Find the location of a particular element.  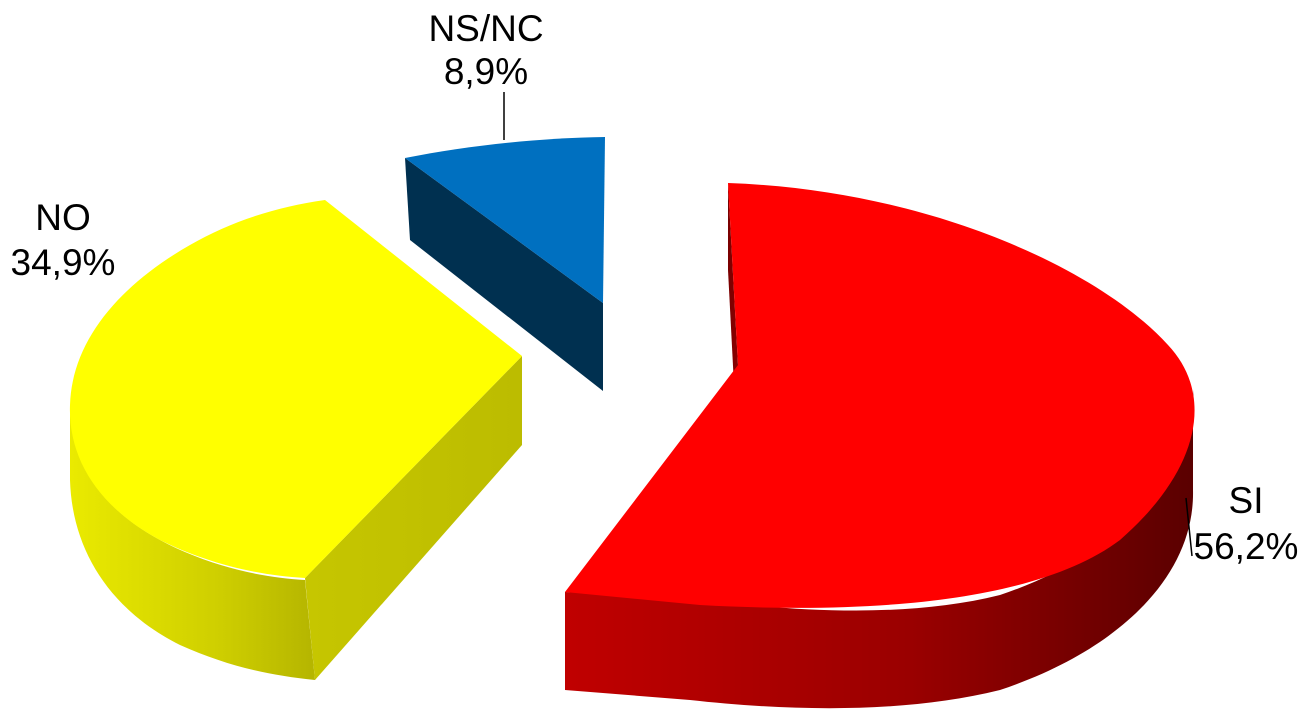

label-nsnc-name: NS/NC is located at coordinates (485, 28).